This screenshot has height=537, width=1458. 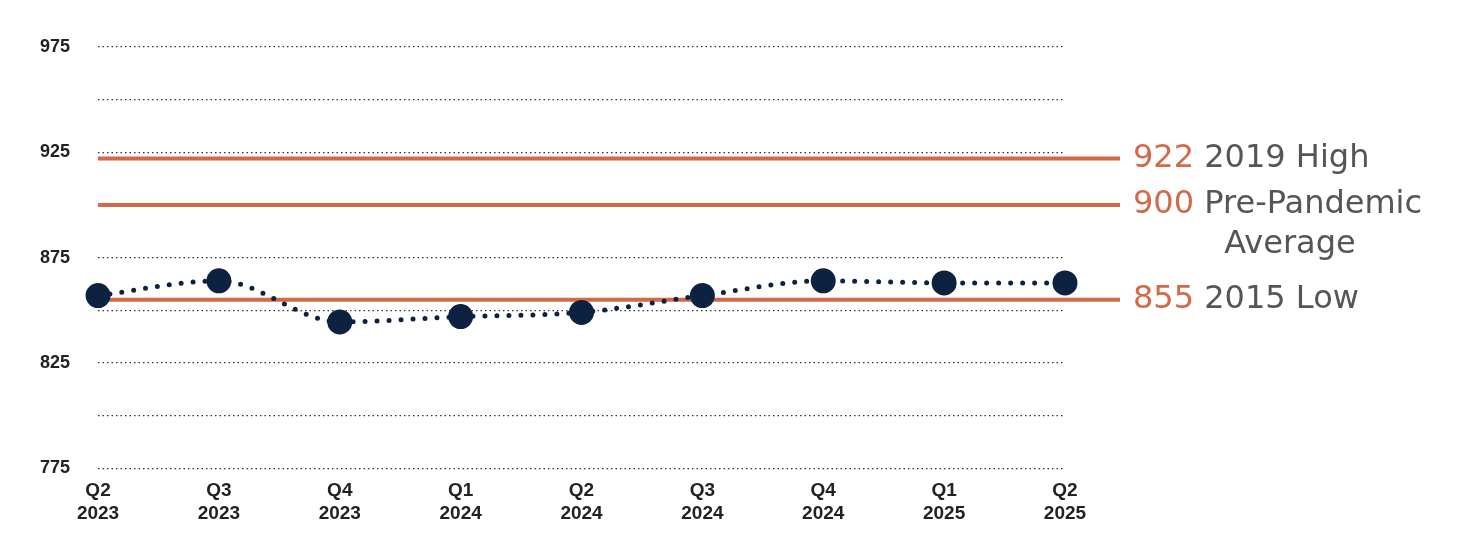 What do you see at coordinates (55, 151) in the screenshot?
I see `y-tick-label: 925` at bounding box center [55, 151].